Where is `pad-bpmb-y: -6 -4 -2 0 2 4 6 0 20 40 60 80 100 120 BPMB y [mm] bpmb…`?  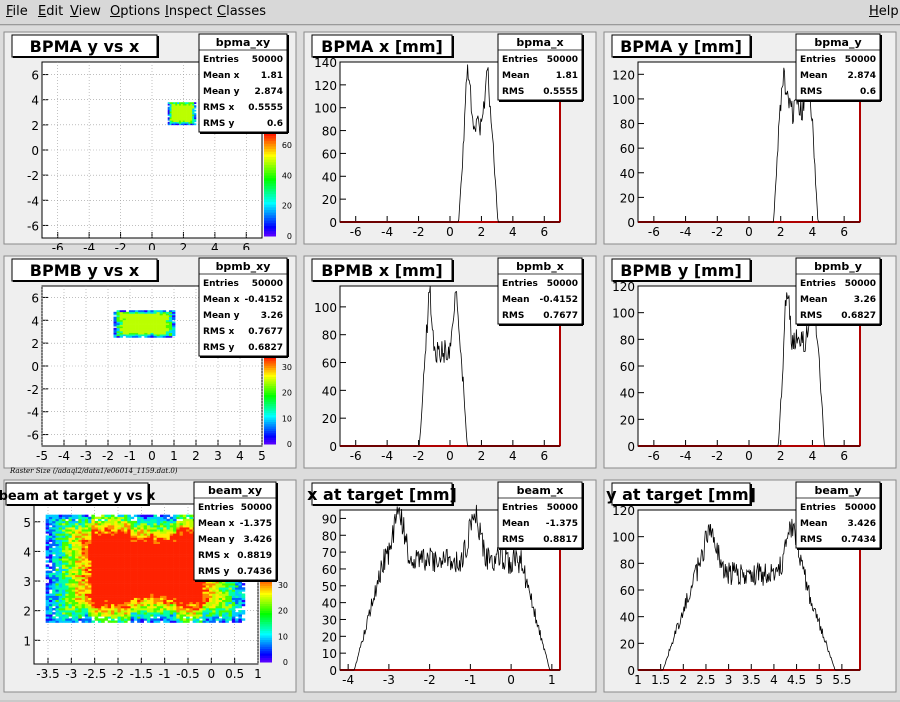 pad-bpmb-y: -6 -4 -2 0 2 4 6 0 20 40 60 80 100 120 BPMB y [mm] bpmb… is located at coordinates (750, 362).